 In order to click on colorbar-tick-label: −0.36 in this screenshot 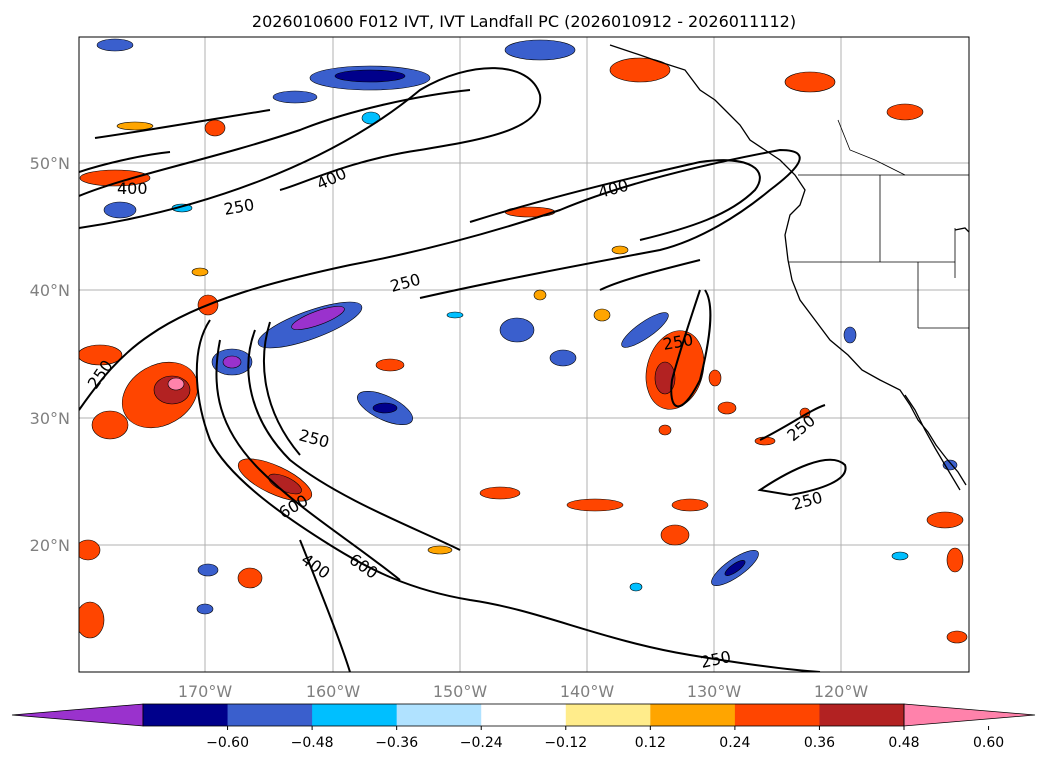, I will do `click(396, 743)`.